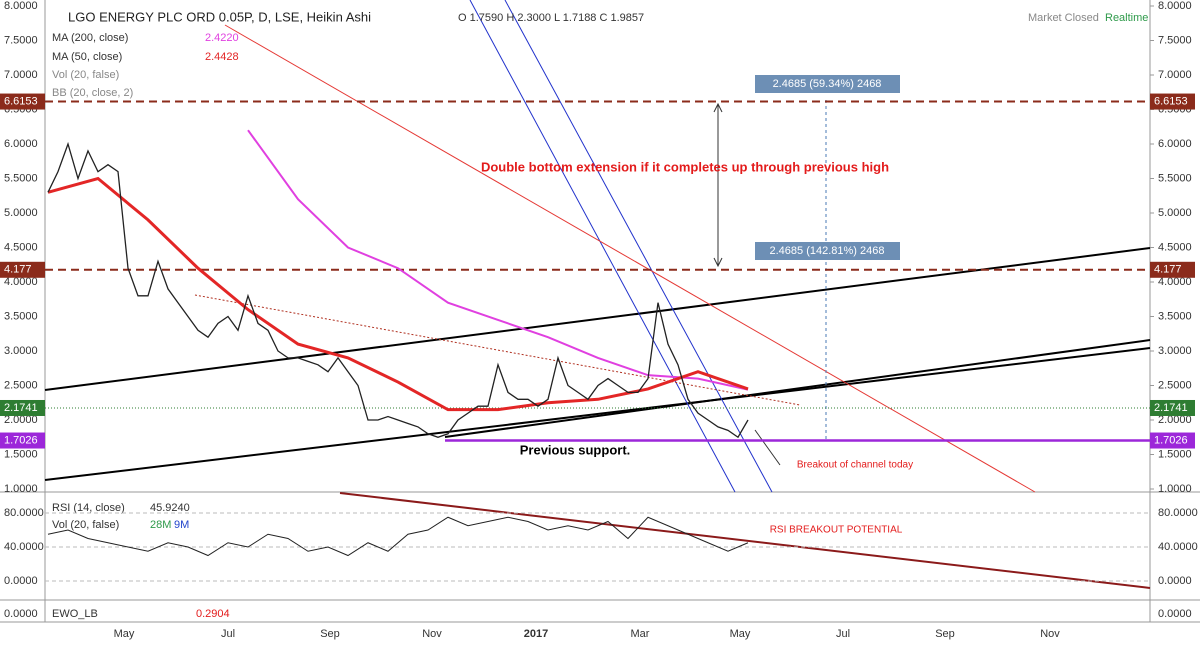 This screenshot has width=1200, height=649. I want to click on indicator: MA (200, close), so click(90, 38).